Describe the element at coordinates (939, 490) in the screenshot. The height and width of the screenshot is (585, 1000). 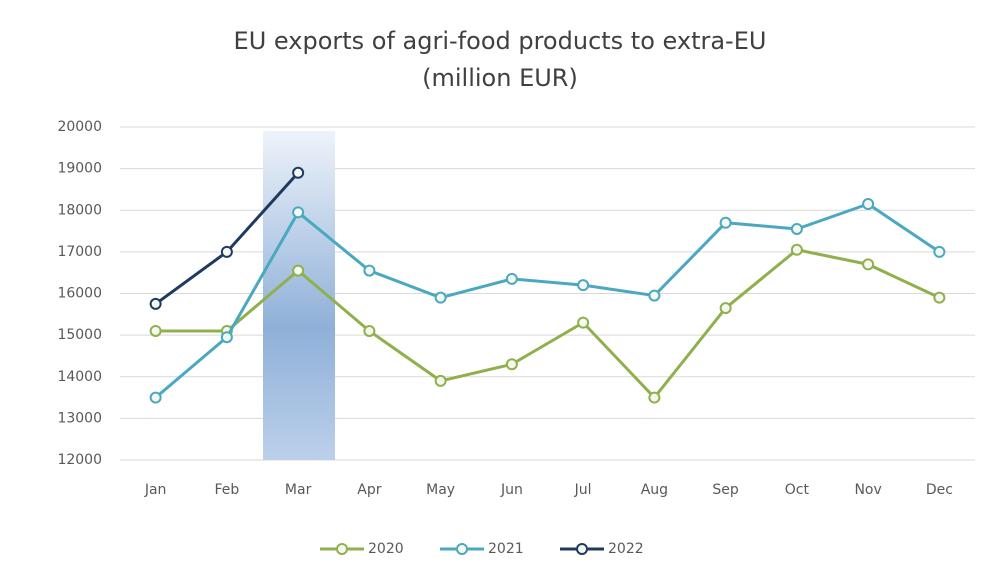
I see `x-tick-label: Dec` at that location.